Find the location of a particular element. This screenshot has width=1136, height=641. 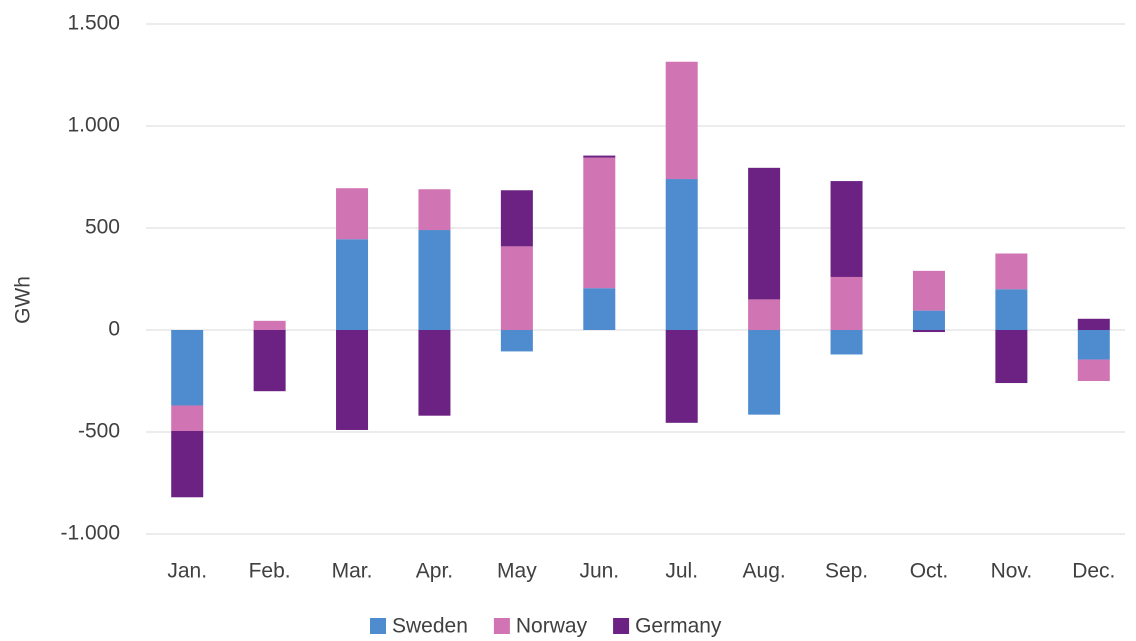

y-tick-label: -1.000 is located at coordinates (90, 533).